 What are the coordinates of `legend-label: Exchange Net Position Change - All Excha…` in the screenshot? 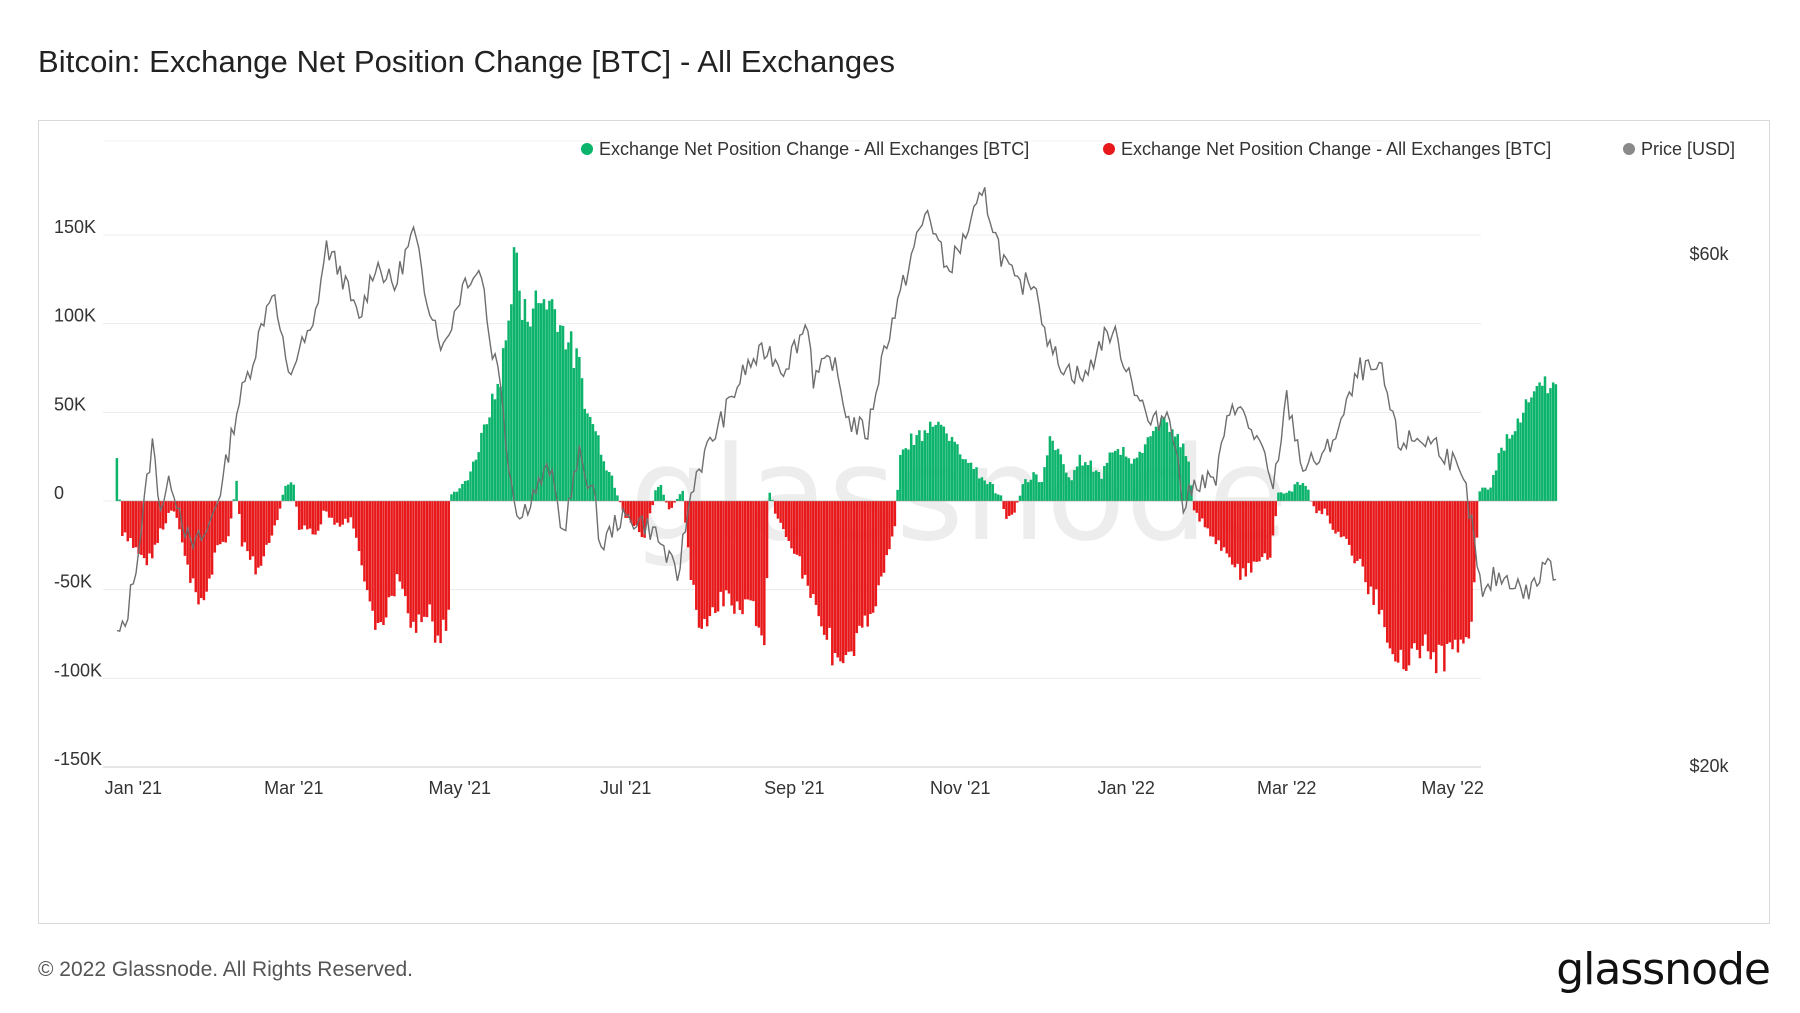 It's located at (814, 149).